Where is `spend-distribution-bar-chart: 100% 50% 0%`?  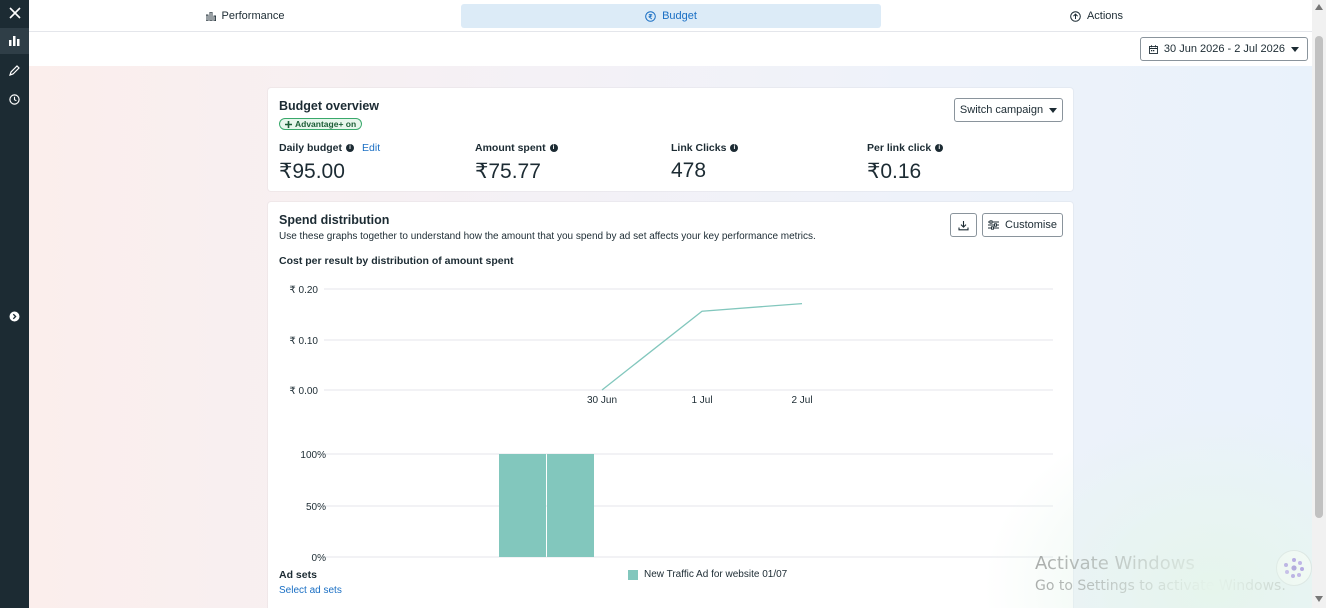
spend-distribution-bar-chart: 100% 50% 0% is located at coordinates (676, 507).